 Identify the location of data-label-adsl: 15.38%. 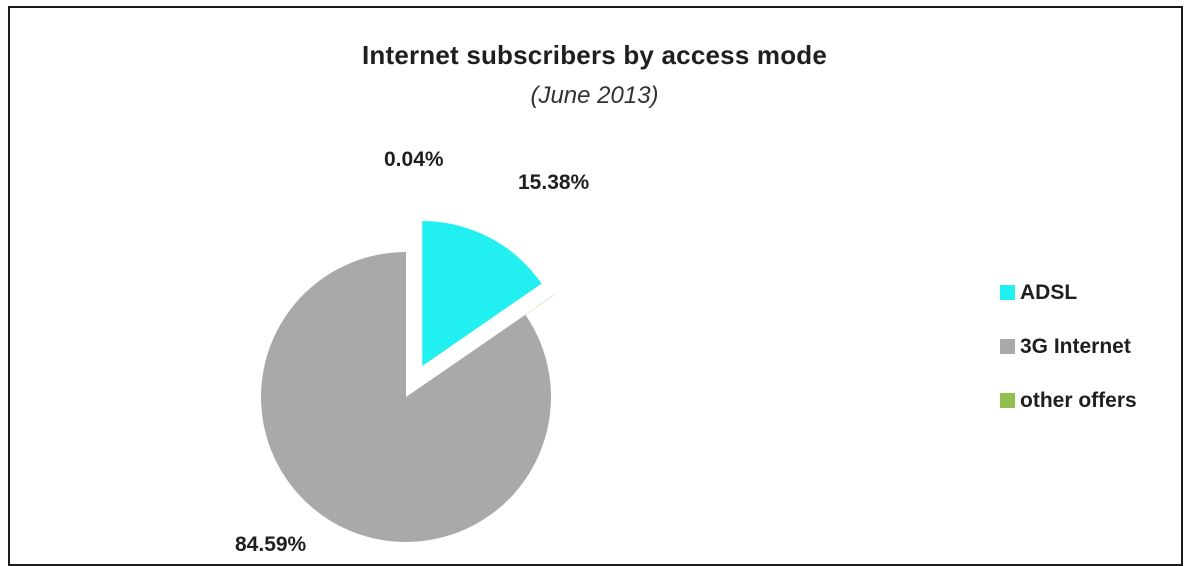
(554, 182).